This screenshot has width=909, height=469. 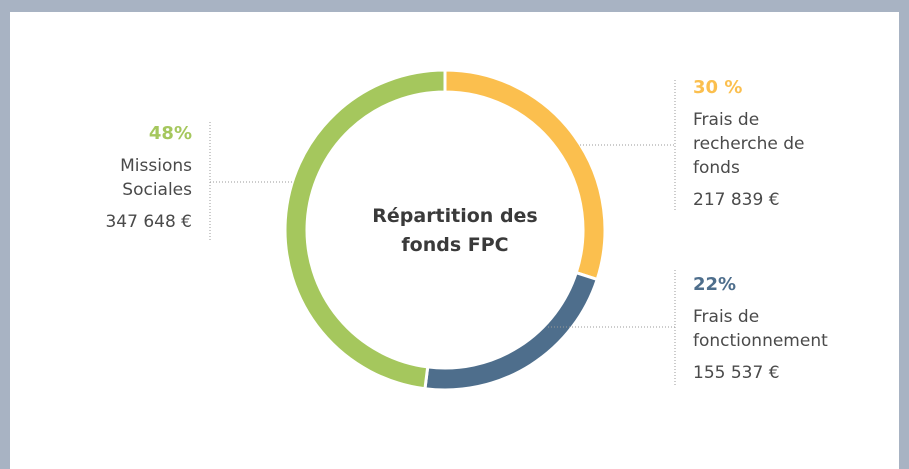 What do you see at coordinates (156, 178) in the screenshot?
I see `category-label: Missions Sociales` at bounding box center [156, 178].